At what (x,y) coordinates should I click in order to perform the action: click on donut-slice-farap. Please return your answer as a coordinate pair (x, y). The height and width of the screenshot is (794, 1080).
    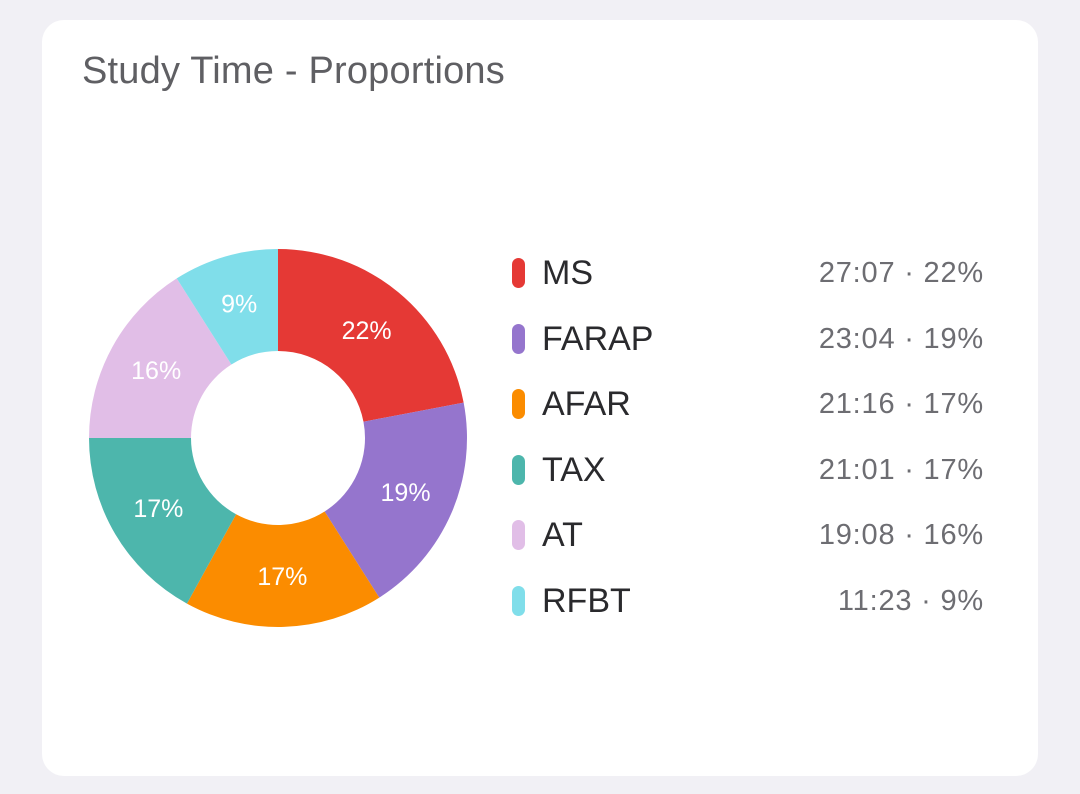
    Looking at the image, I should click on (395, 500).